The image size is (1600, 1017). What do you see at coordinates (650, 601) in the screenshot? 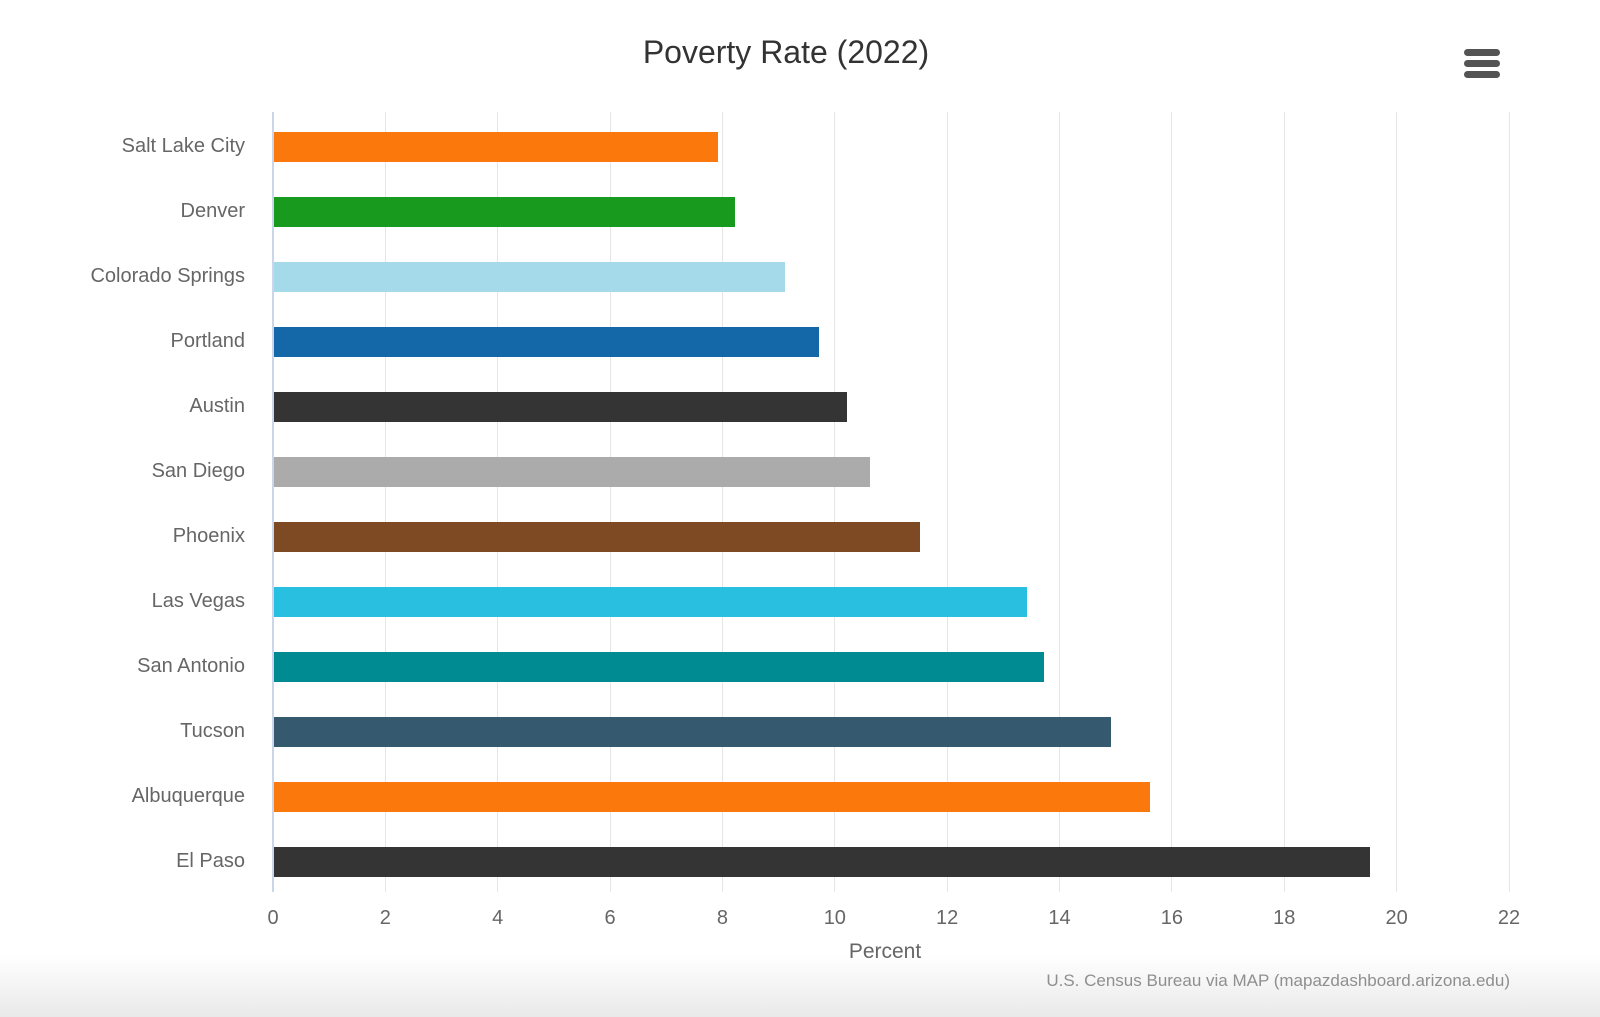
I see `bar-las-vegas` at bounding box center [650, 601].